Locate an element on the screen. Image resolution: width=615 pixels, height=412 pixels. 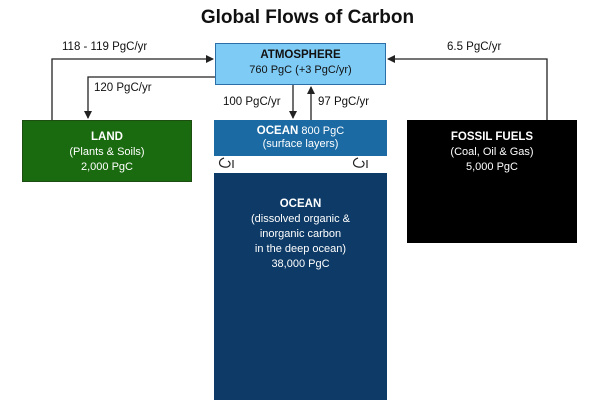
ocean-deep-line-3: in the deep ocean) is located at coordinates (300, 249).